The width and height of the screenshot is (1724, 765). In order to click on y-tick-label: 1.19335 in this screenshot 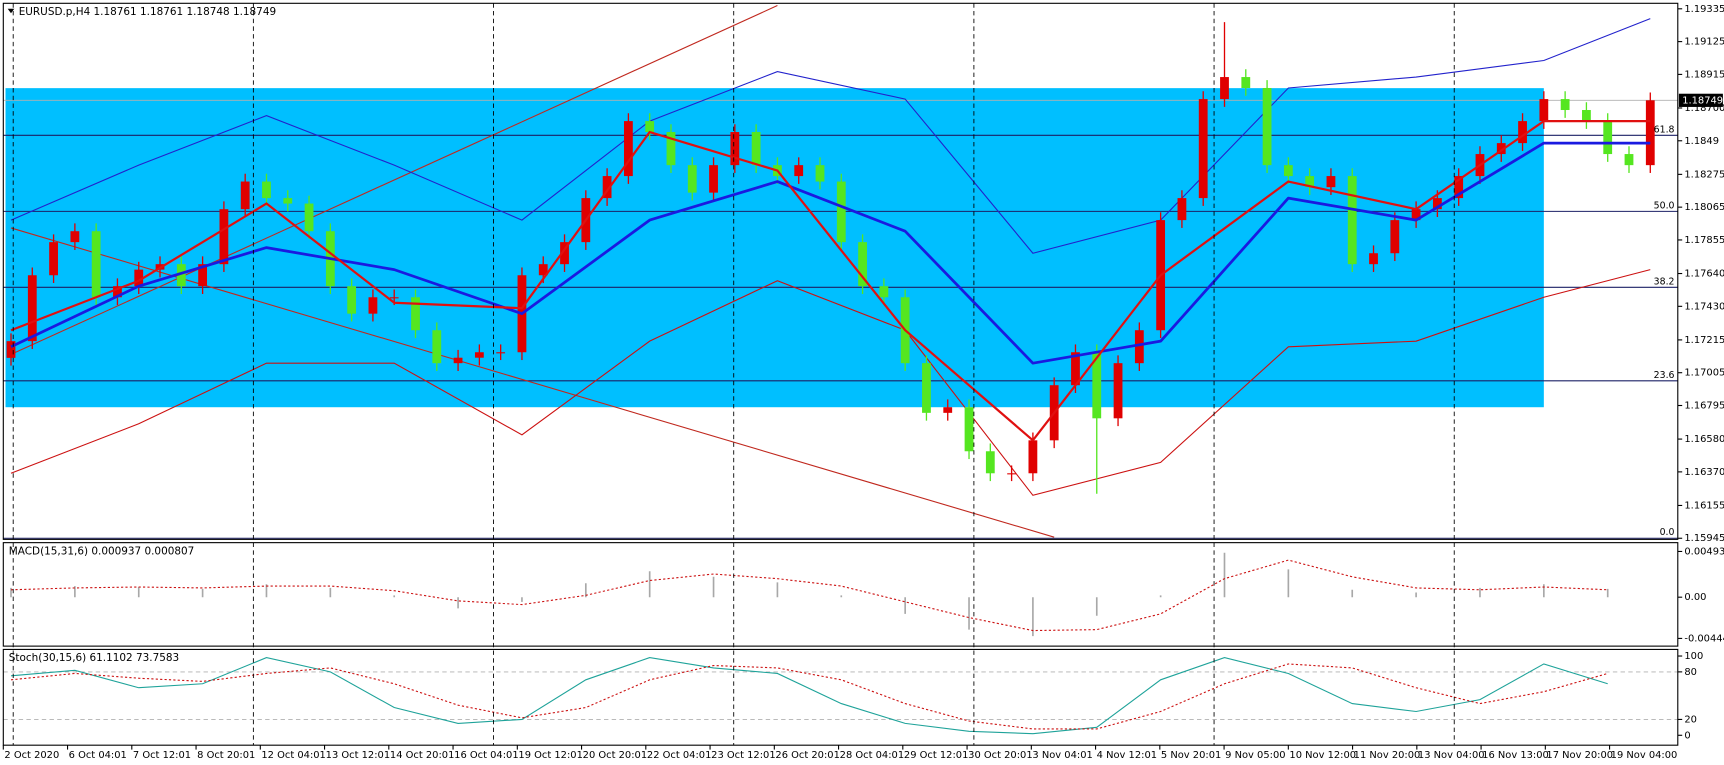, I will do `click(1704, 9)`.